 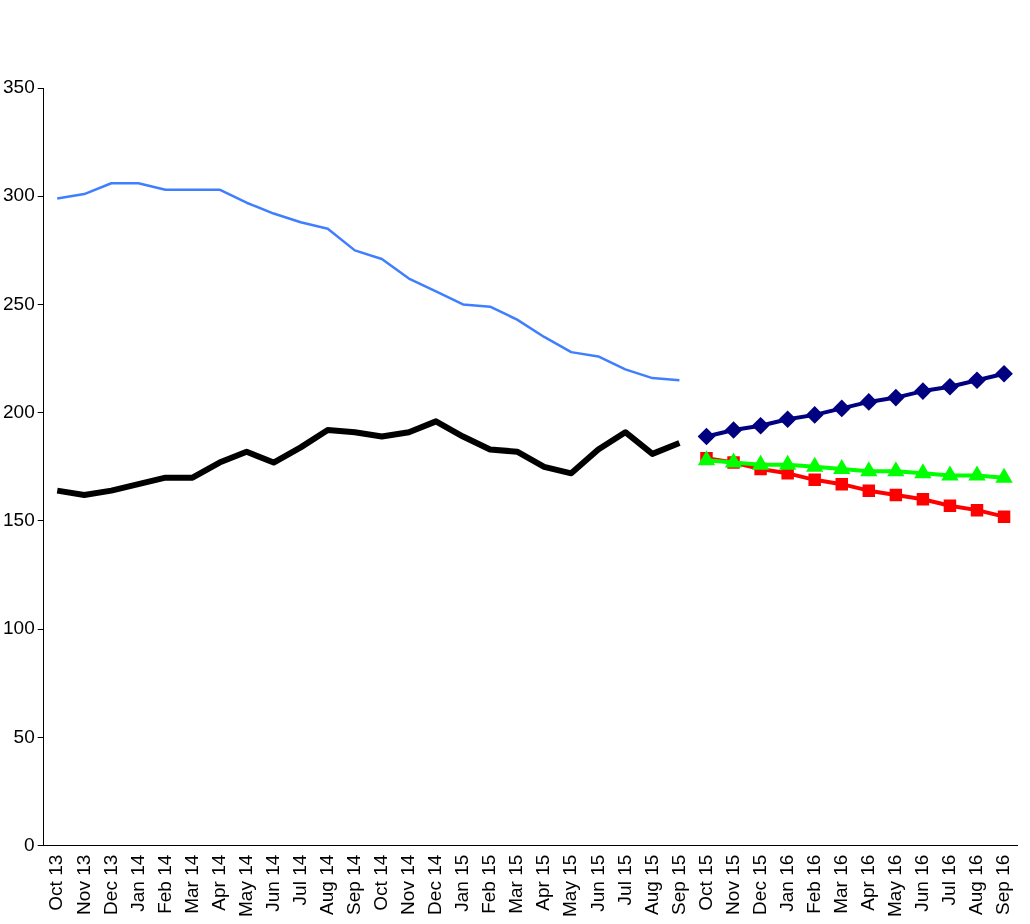 I want to click on x-tick-label: Oct 14, so click(x=381, y=882).